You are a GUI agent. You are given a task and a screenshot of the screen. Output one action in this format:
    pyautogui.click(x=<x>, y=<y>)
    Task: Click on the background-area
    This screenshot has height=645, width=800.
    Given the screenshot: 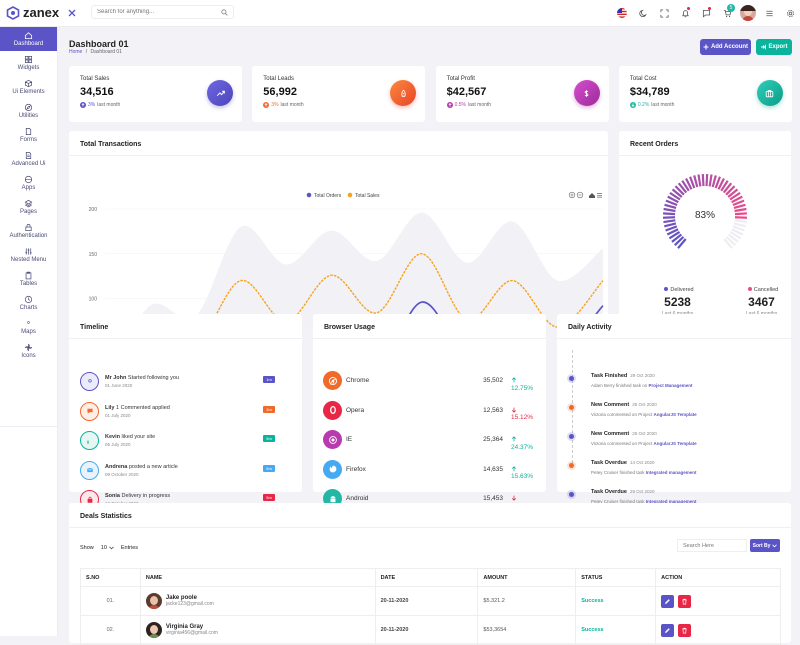 What is the action you would take?
    pyautogui.click(x=354, y=271)
    